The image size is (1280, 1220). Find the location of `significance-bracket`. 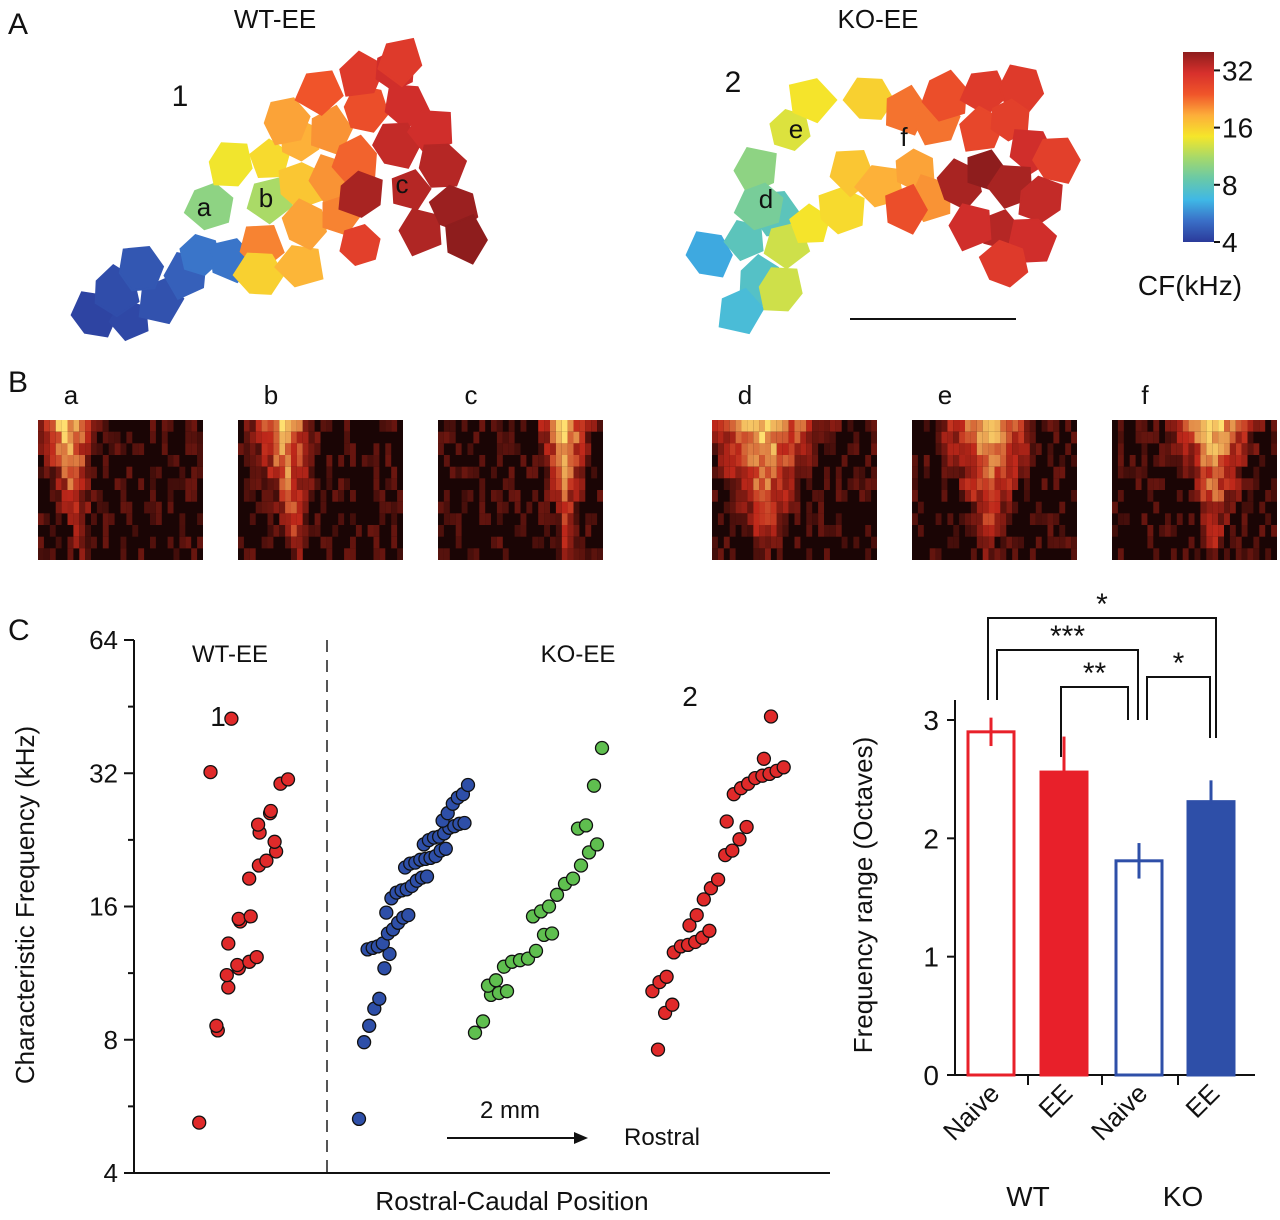

significance-bracket is located at coordinates (1102, 677).